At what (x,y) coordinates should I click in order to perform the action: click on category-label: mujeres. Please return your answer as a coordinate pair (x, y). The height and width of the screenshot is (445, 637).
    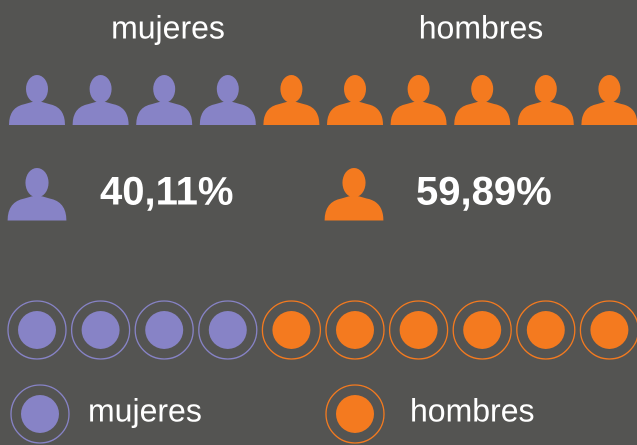
    Looking at the image, I should click on (168, 27).